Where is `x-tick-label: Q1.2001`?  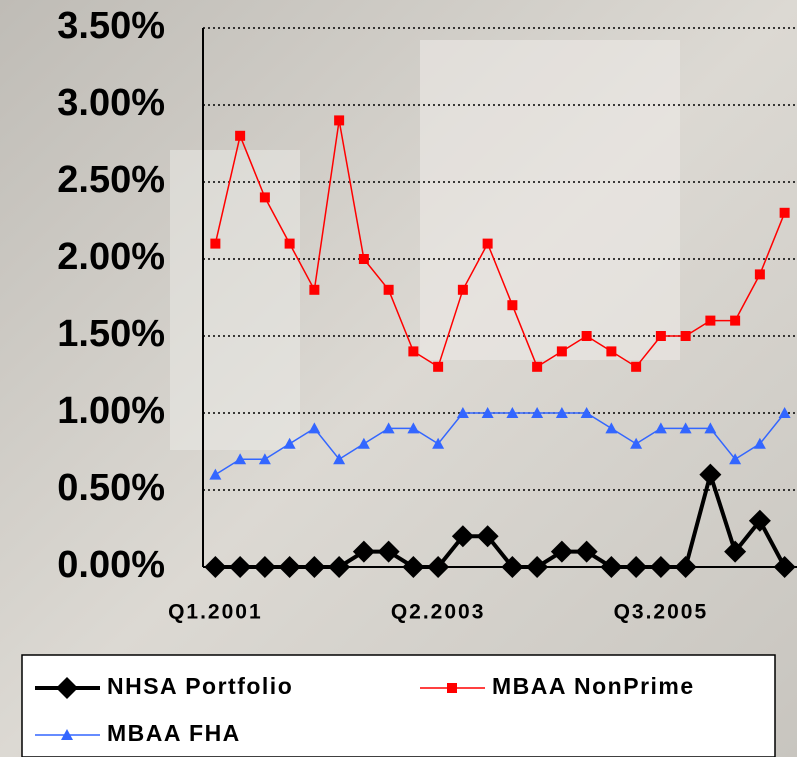 x-tick-label: Q1.2001 is located at coordinates (215, 612).